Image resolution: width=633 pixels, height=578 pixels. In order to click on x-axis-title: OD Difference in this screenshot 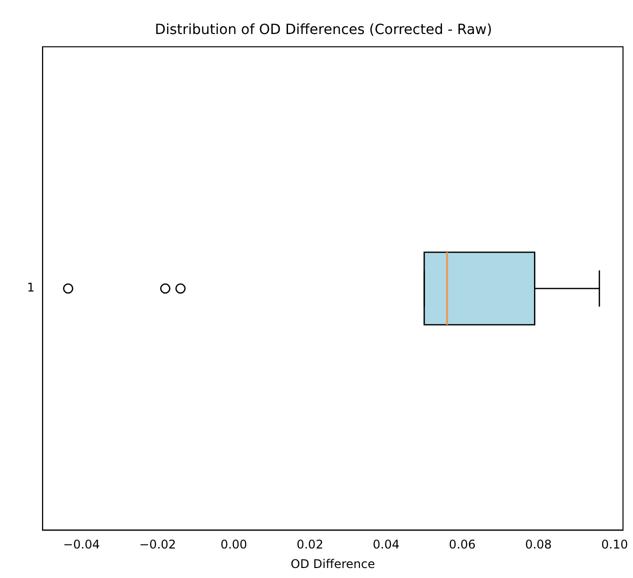, I will do `click(333, 563)`.